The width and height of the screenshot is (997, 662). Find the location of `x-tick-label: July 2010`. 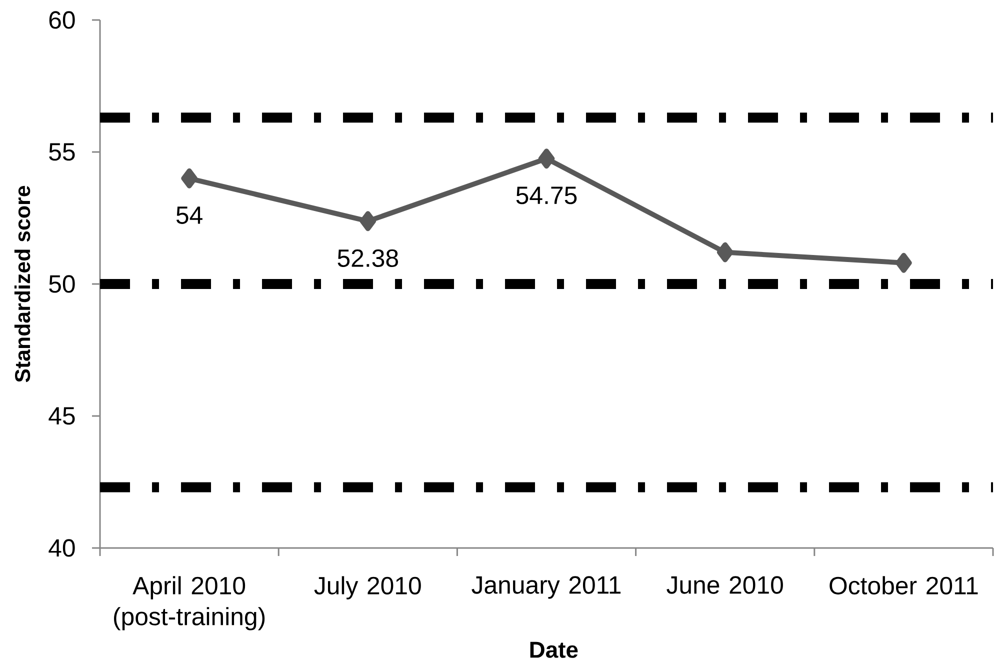

x-tick-label: July 2010 is located at coordinates (367, 588).